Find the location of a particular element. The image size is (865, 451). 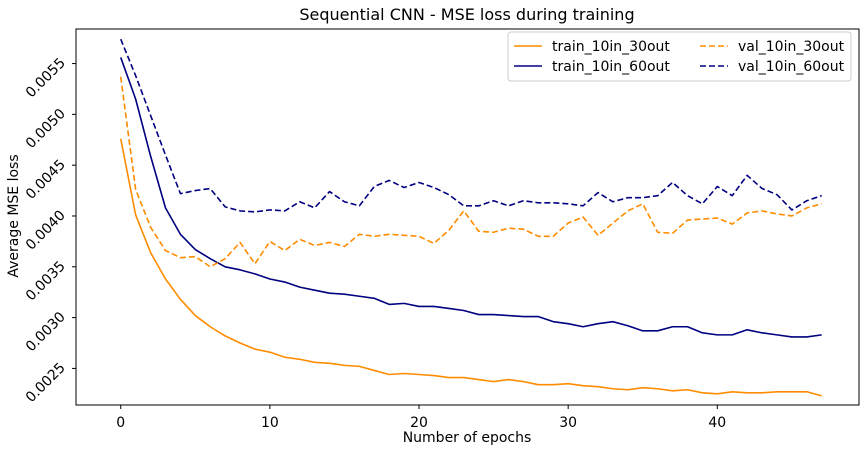

x-tick-label: 0 is located at coordinates (120, 423).